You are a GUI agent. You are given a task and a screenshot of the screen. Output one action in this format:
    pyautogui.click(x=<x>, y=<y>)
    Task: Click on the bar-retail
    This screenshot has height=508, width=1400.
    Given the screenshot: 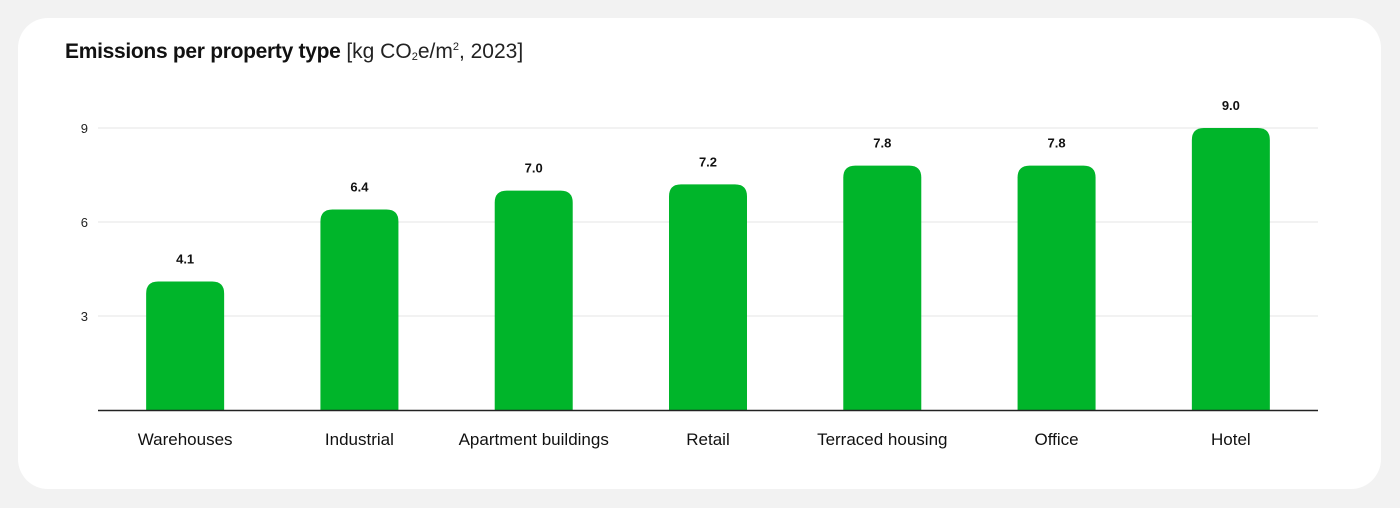 What is the action you would take?
    pyautogui.click(x=708, y=297)
    